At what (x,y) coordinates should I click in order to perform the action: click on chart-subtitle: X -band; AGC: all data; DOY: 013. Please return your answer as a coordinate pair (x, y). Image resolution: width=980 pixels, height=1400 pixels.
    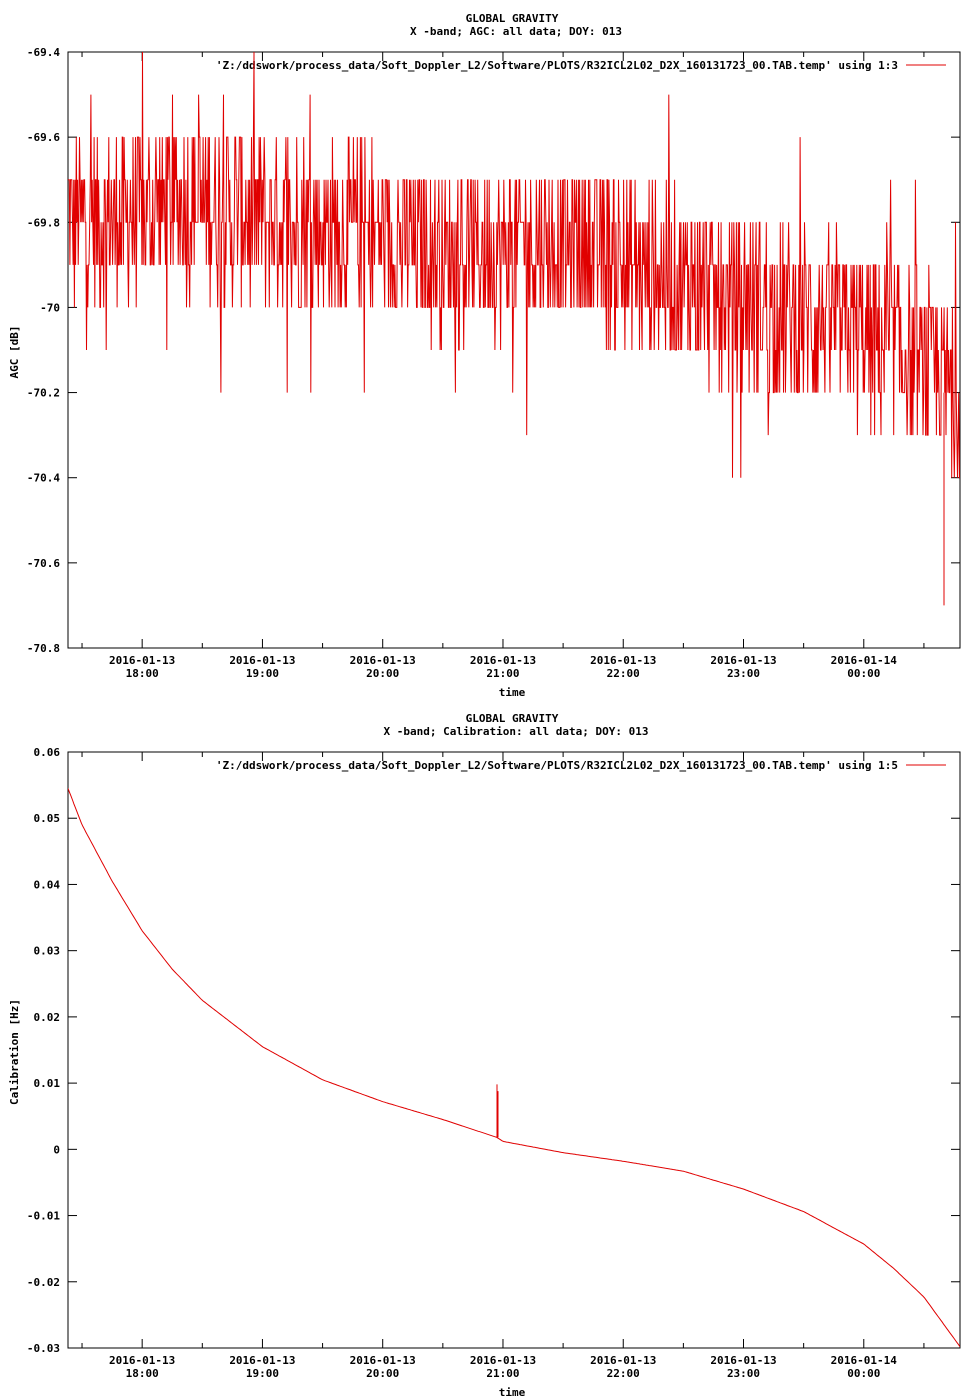
    Looking at the image, I should click on (516, 31).